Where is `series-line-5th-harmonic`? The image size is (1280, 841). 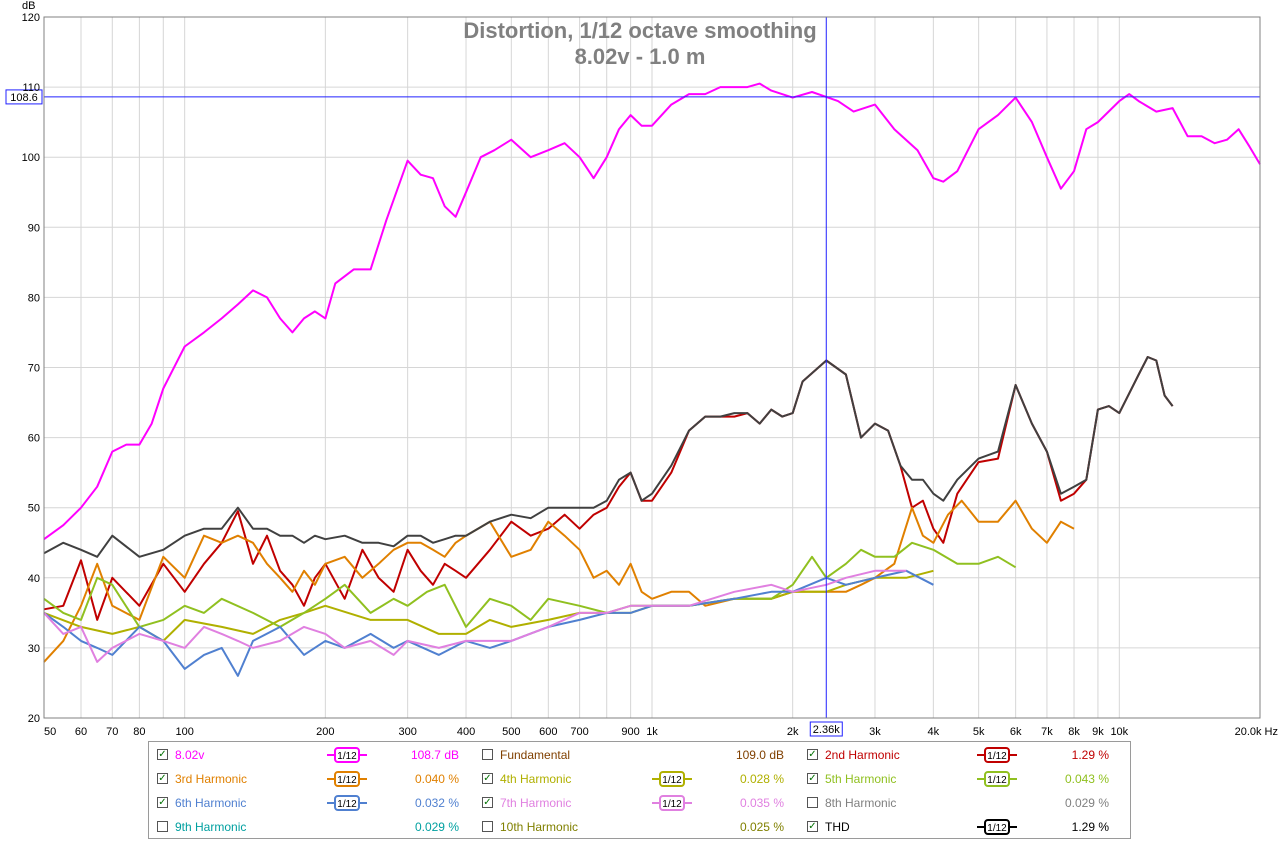
series-line-5th-harmonic is located at coordinates (530, 584).